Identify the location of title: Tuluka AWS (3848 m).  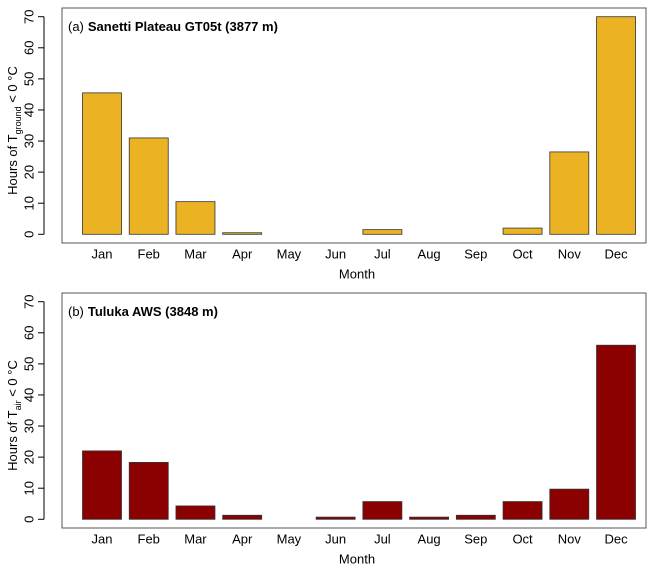
(153, 311).